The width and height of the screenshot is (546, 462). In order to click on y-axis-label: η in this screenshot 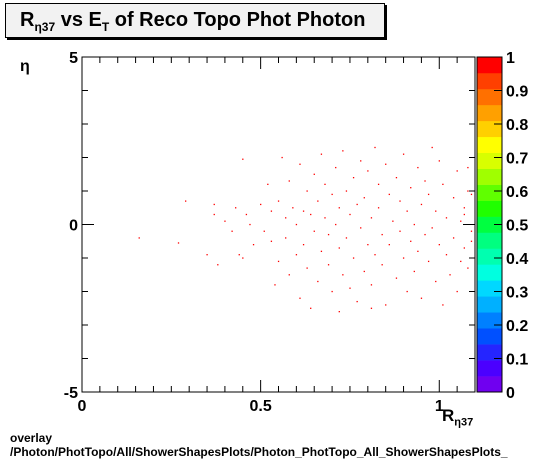, I will do `click(25, 66)`.